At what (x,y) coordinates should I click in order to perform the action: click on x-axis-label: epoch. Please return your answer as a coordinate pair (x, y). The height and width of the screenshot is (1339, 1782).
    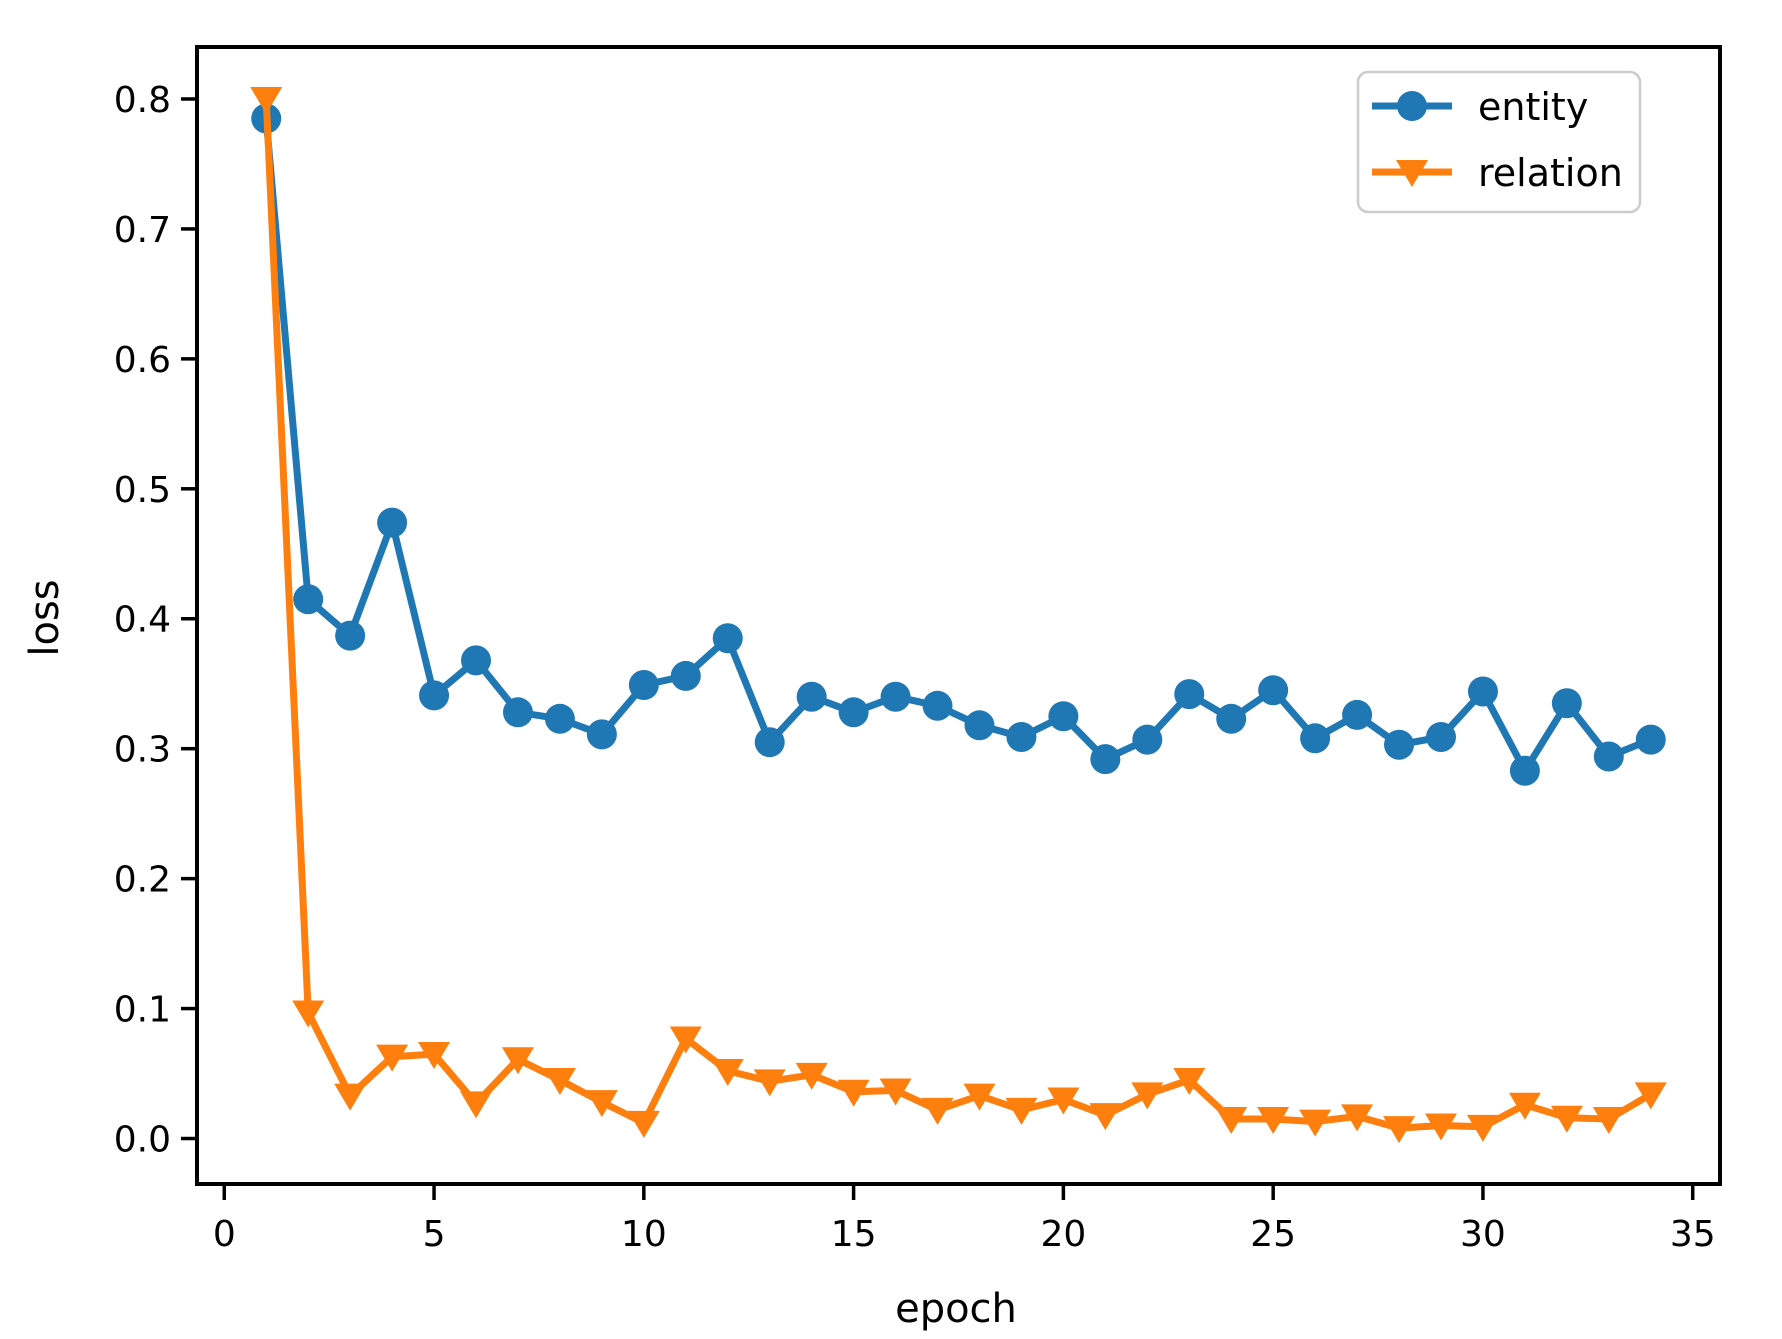
    Looking at the image, I should click on (956, 1309).